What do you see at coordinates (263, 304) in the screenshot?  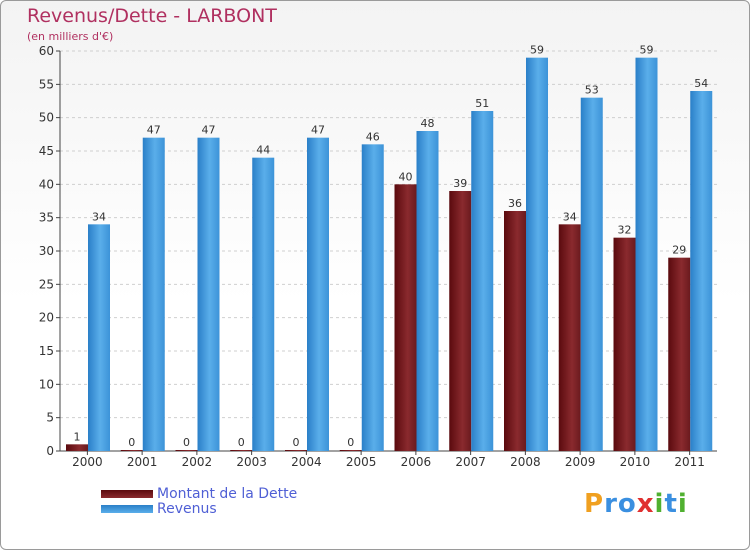 I see `bar-revenue-2003` at bounding box center [263, 304].